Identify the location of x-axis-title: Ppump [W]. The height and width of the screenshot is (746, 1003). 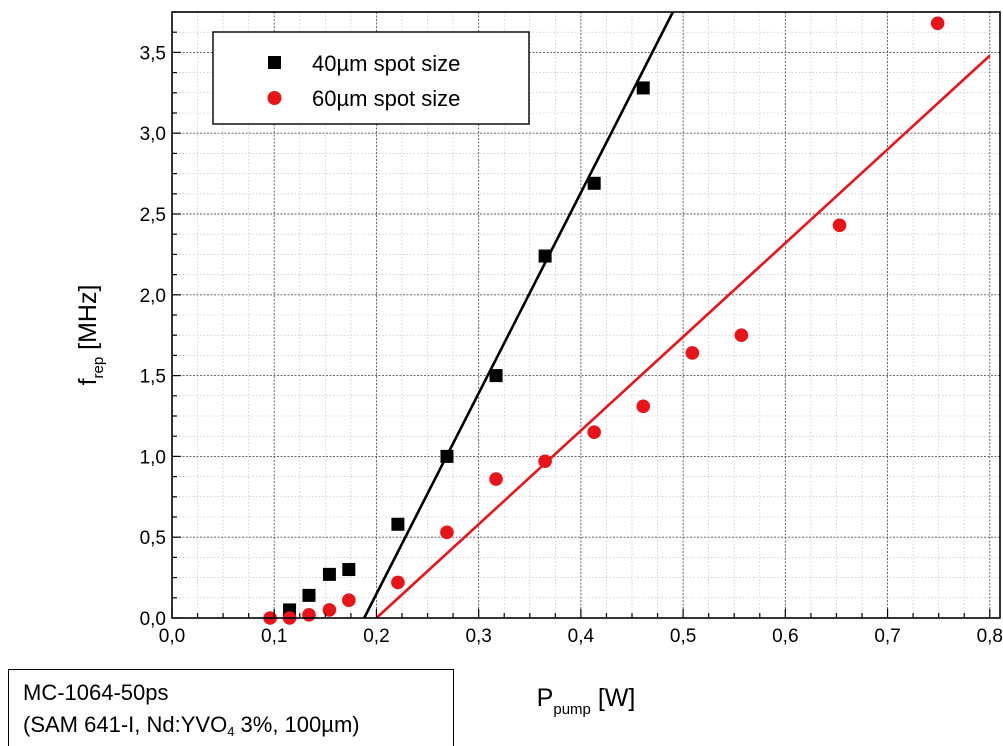
(586, 701).